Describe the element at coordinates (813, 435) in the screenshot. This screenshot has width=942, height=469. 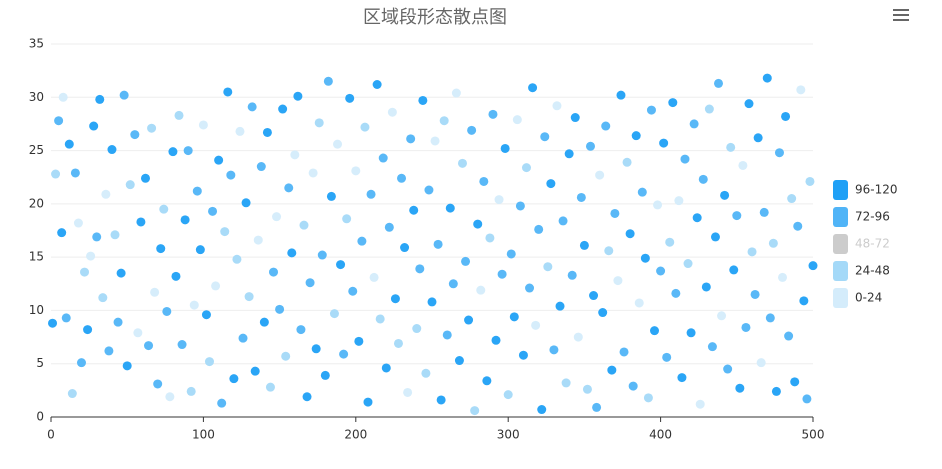
I see `x-tick-label: 500` at that location.